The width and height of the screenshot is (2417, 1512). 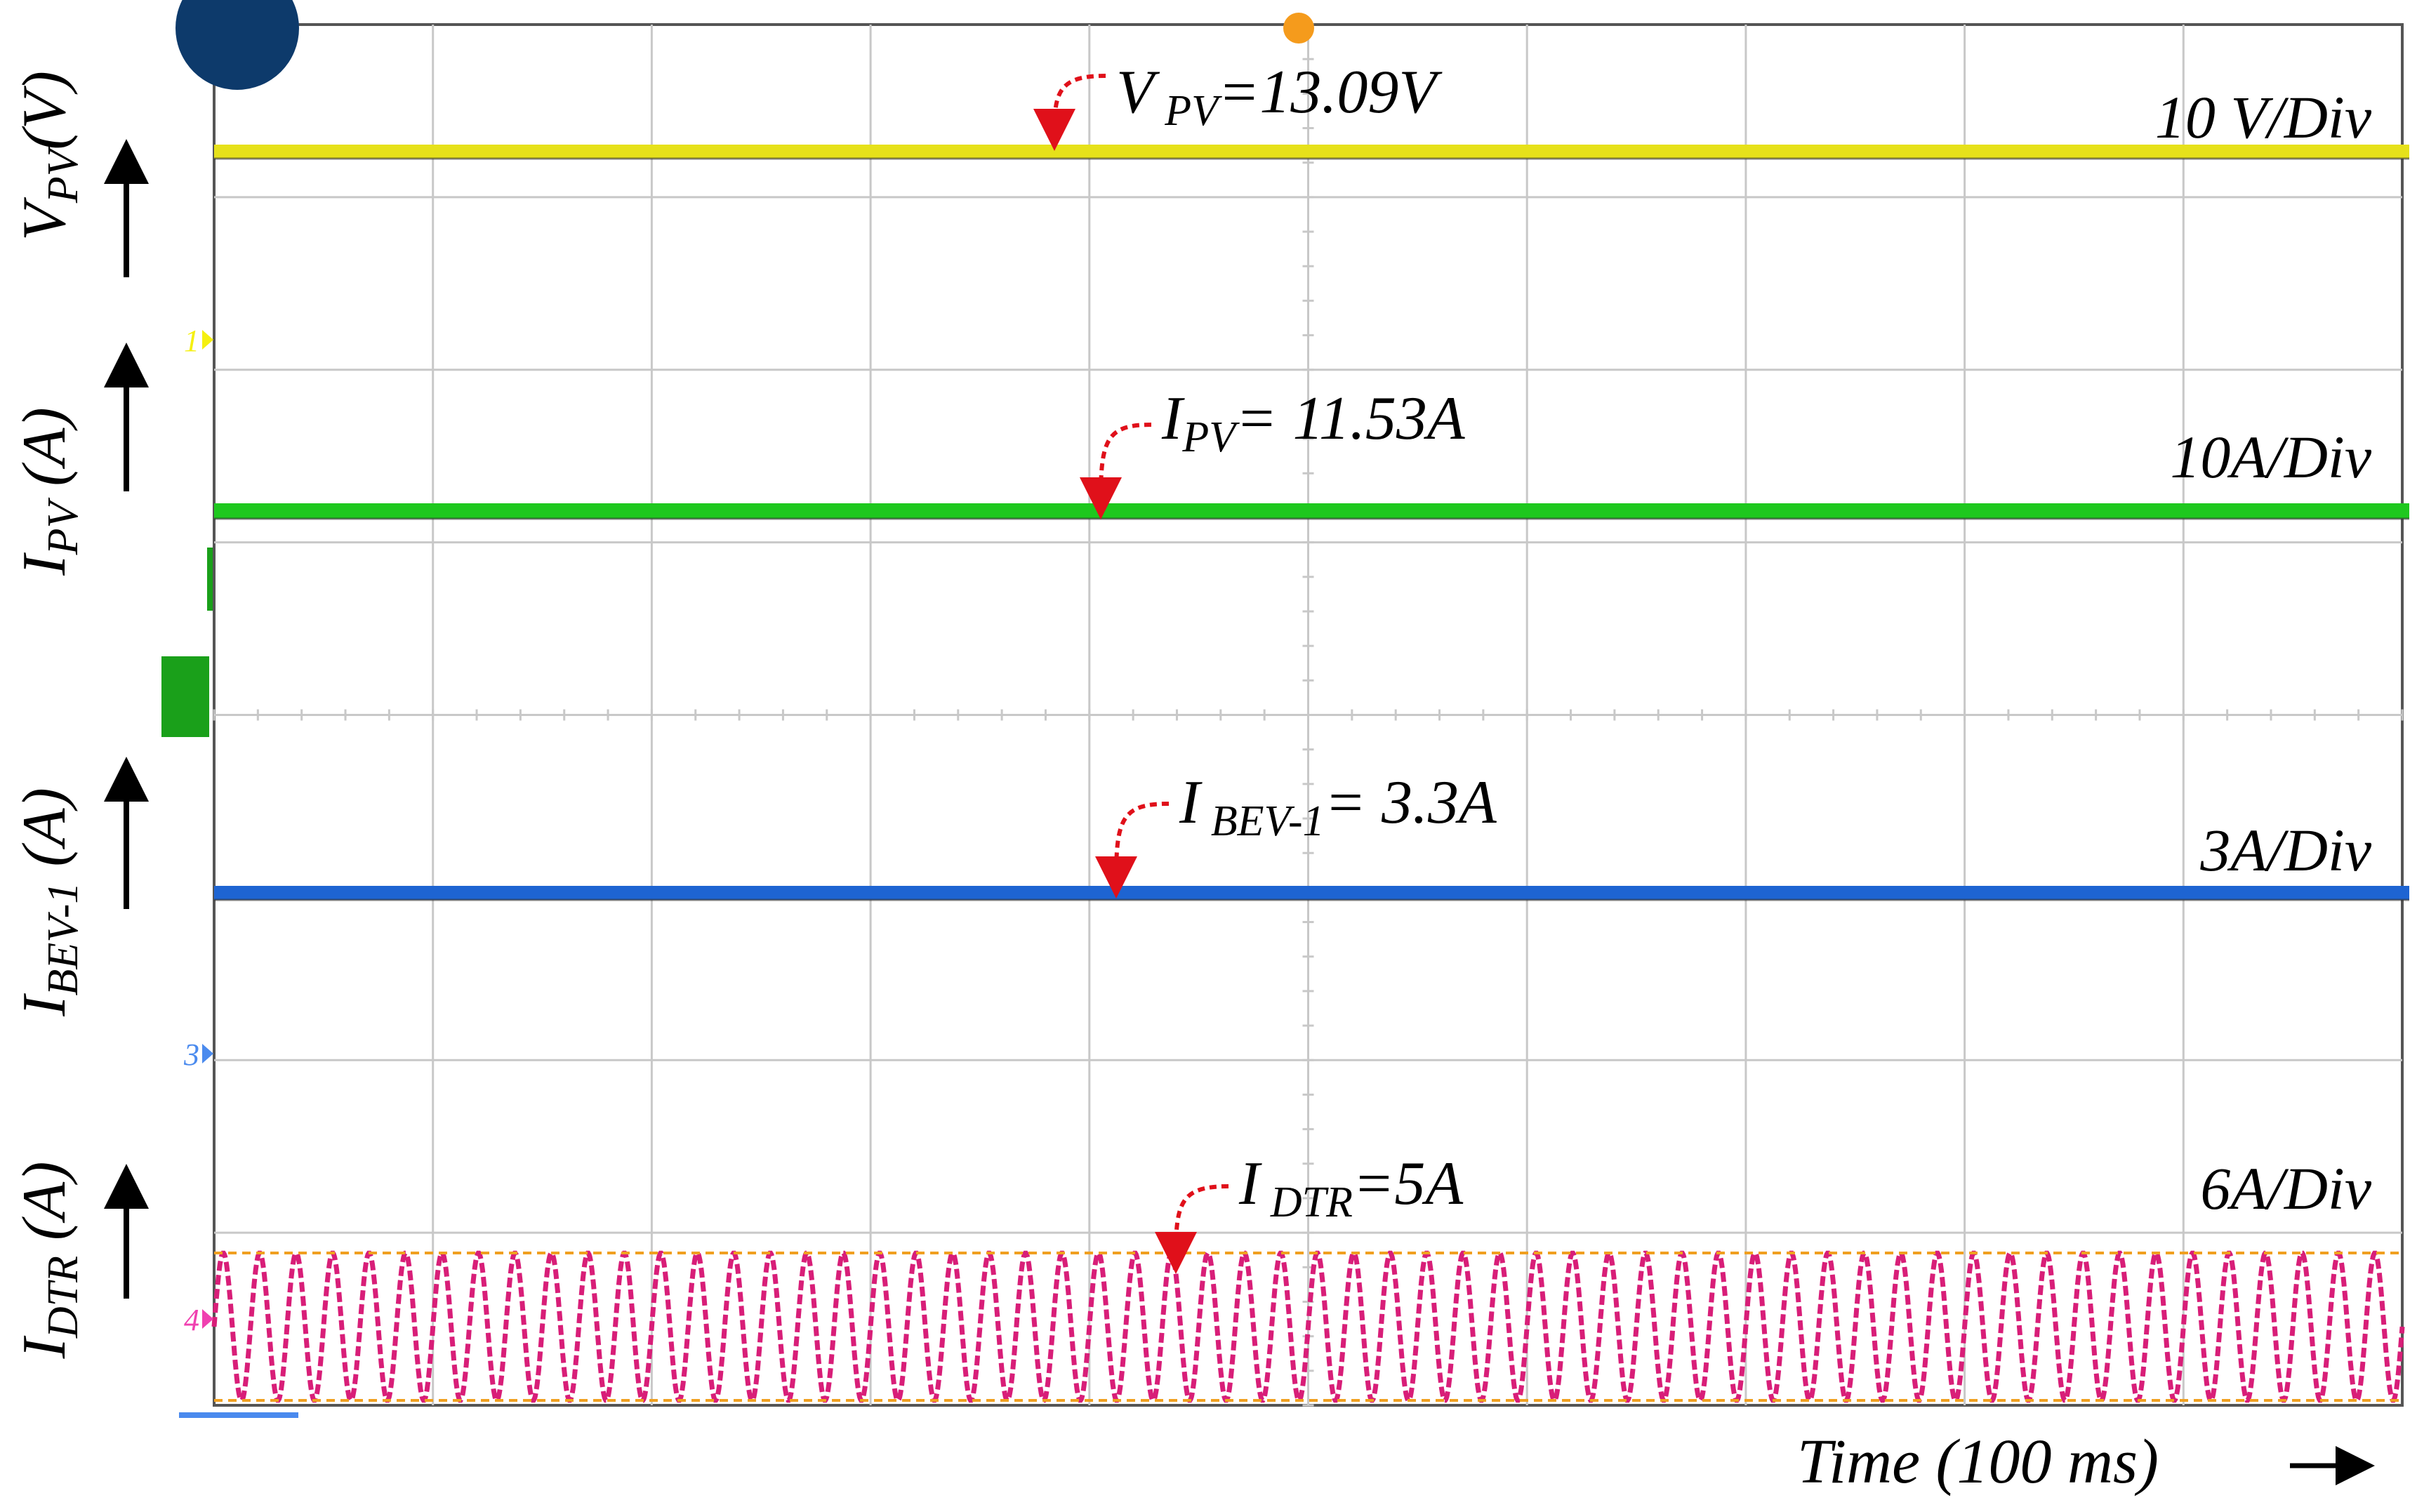 I want to click on annotation-arrow-ch4, so click(x=1192, y=1229).